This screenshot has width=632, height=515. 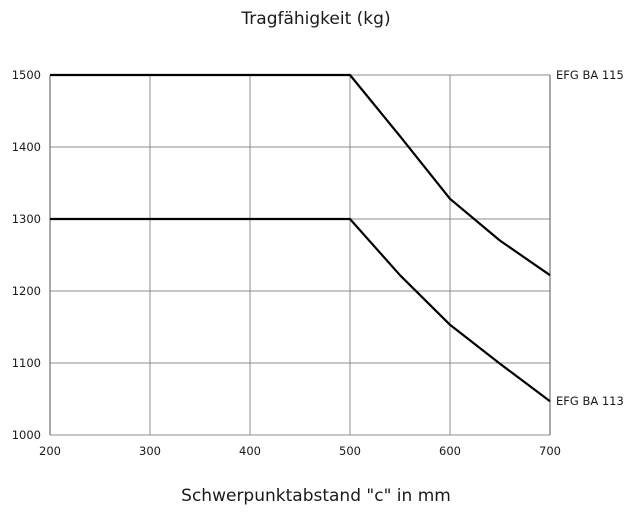 What do you see at coordinates (26, 291) in the screenshot?
I see `y-tick-label: 1200` at bounding box center [26, 291].